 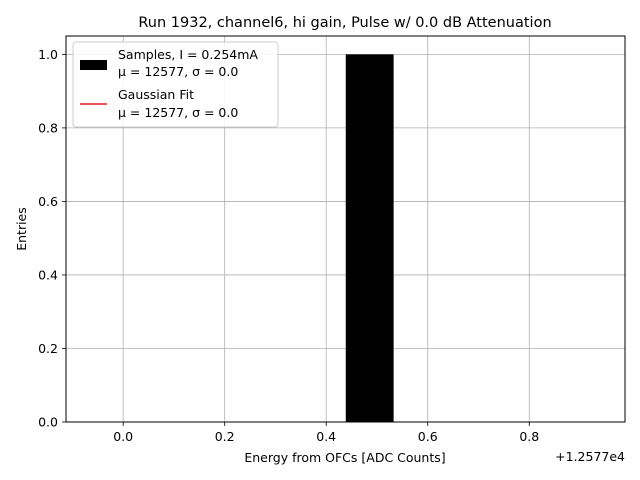 I want to click on y-tick-label: 0.2, so click(x=48, y=348).